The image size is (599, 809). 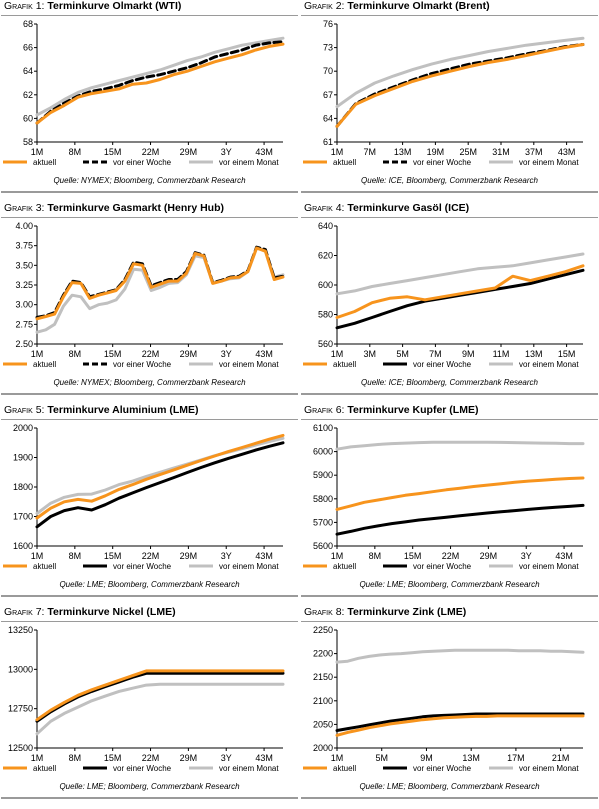 What do you see at coordinates (24, 265) in the screenshot?
I see `y-tick-label: 3.50` at bounding box center [24, 265].